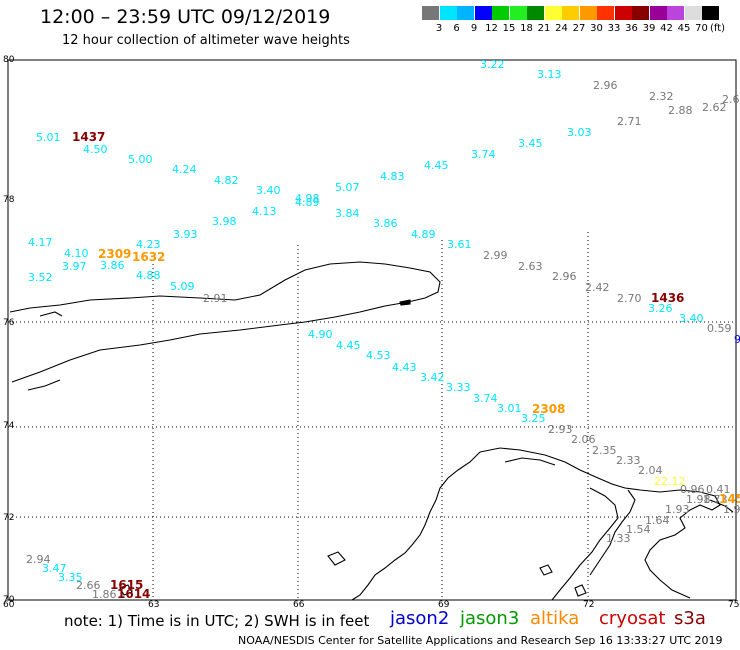  What do you see at coordinates (307, 202) in the screenshot?
I see `wave-height-value: 4.89` at bounding box center [307, 202].